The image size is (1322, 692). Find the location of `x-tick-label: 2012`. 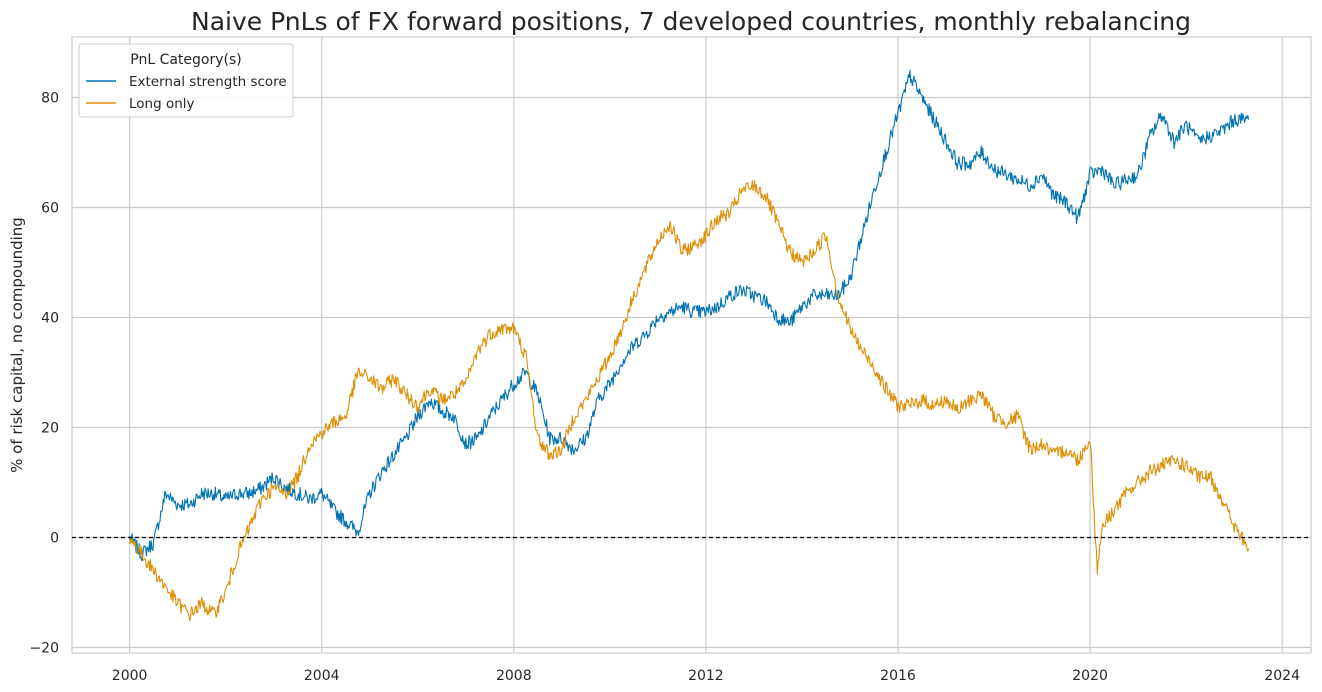

x-tick-label: 2012 is located at coordinates (706, 676).